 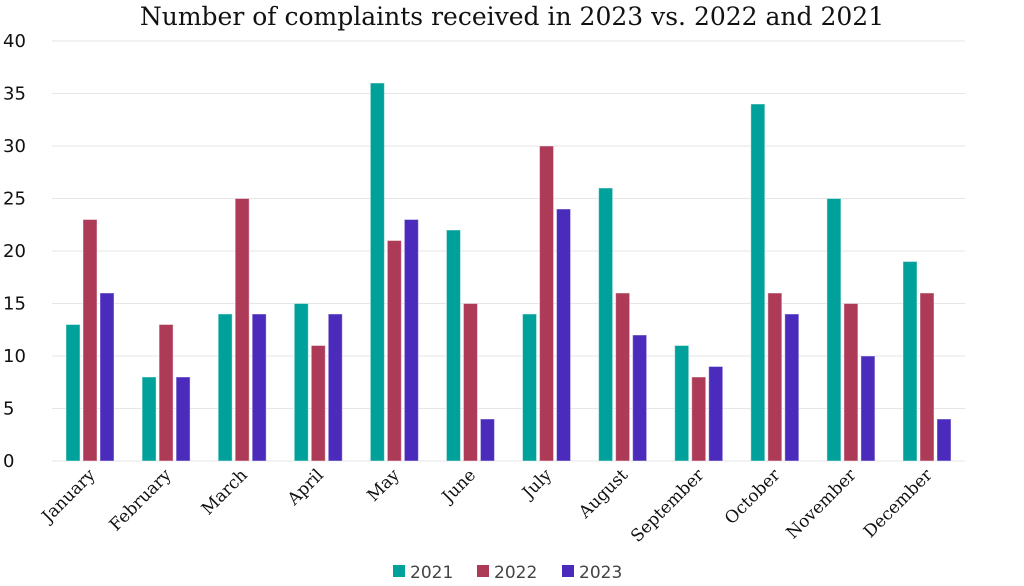 What do you see at coordinates (14, 94) in the screenshot?
I see `y-tick-label: 35` at bounding box center [14, 94].